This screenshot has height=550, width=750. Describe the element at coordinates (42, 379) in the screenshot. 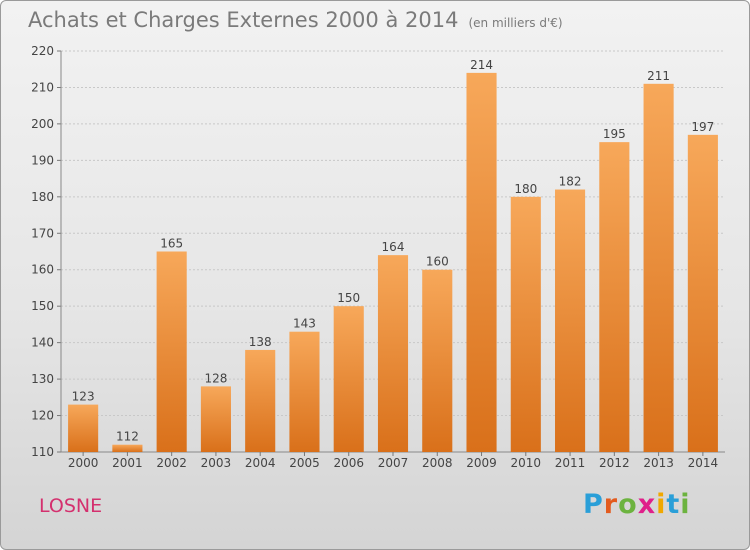

I see `y-tick-label: 130` at that location.